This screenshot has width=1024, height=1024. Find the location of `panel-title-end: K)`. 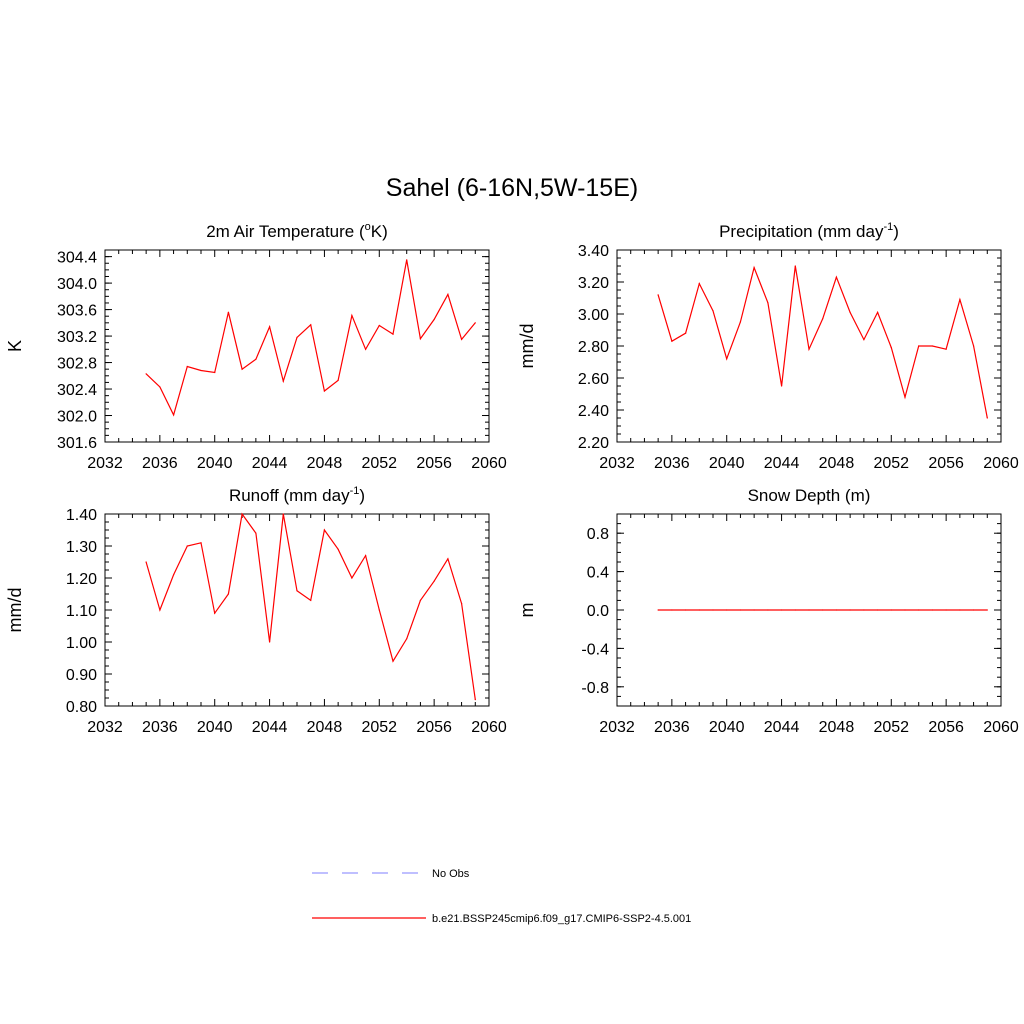

panel-title-end: K) is located at coordinates (379, 231).